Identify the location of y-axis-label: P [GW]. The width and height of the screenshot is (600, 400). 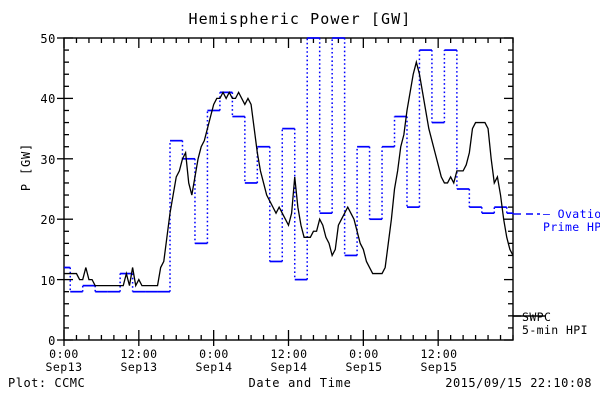
(26, 167).